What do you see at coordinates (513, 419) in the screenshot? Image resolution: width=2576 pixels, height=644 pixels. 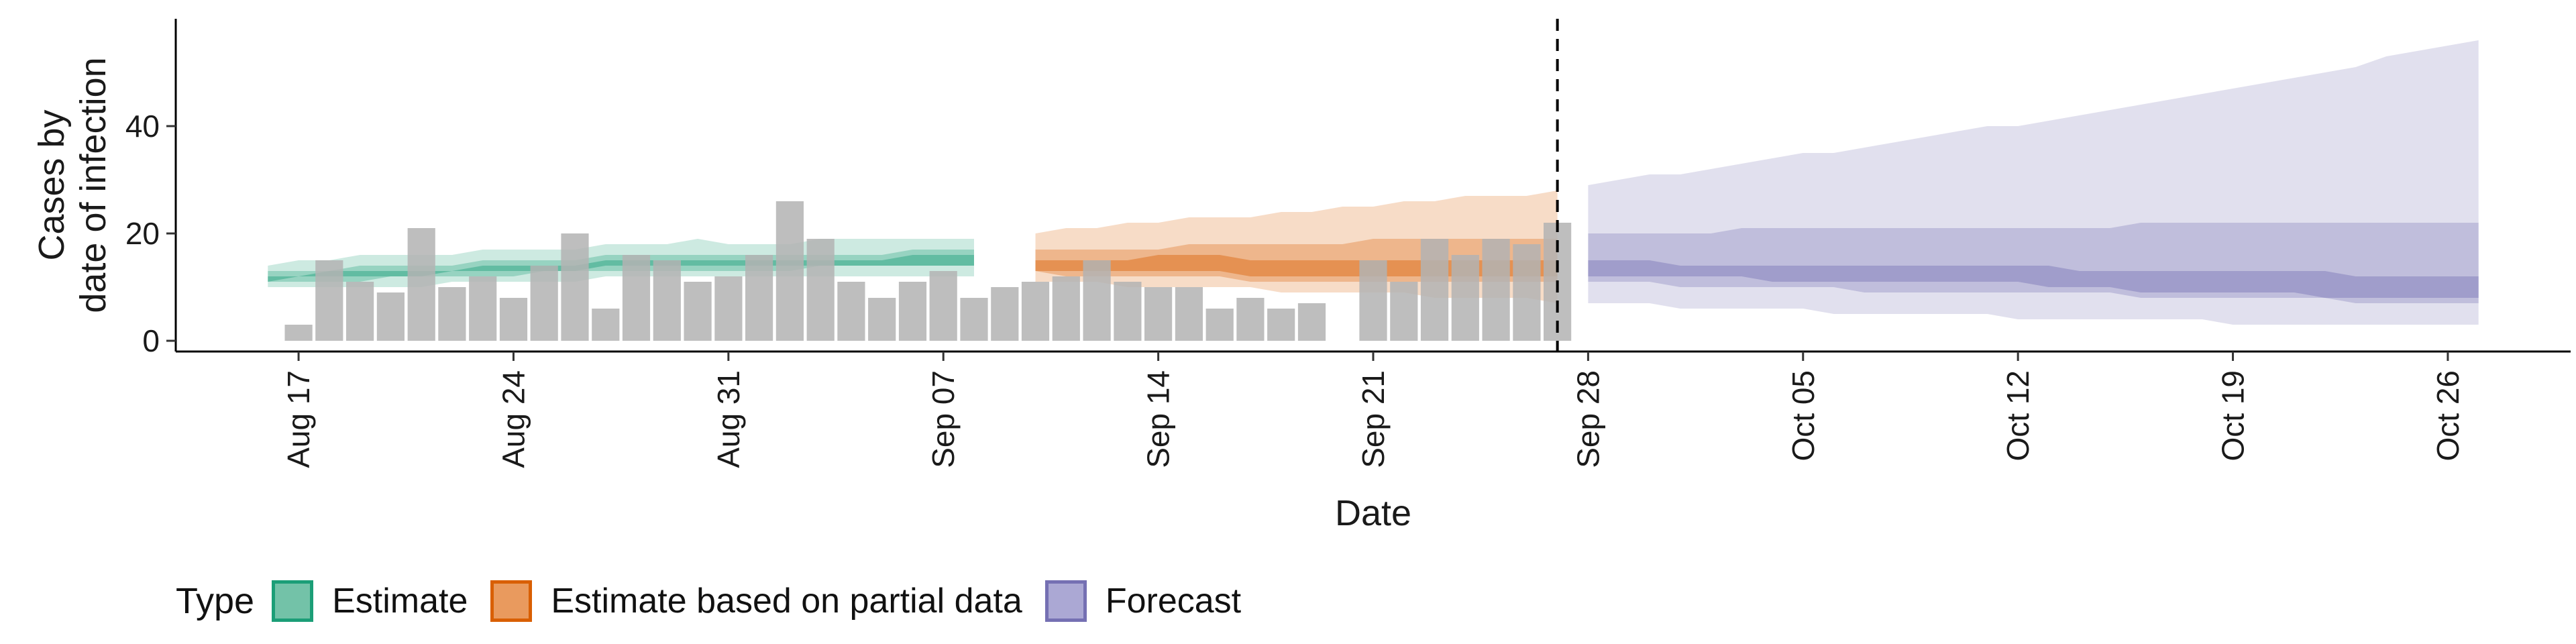 I see `x-tick-label: Aug 24` at bounding box center [513, 419].